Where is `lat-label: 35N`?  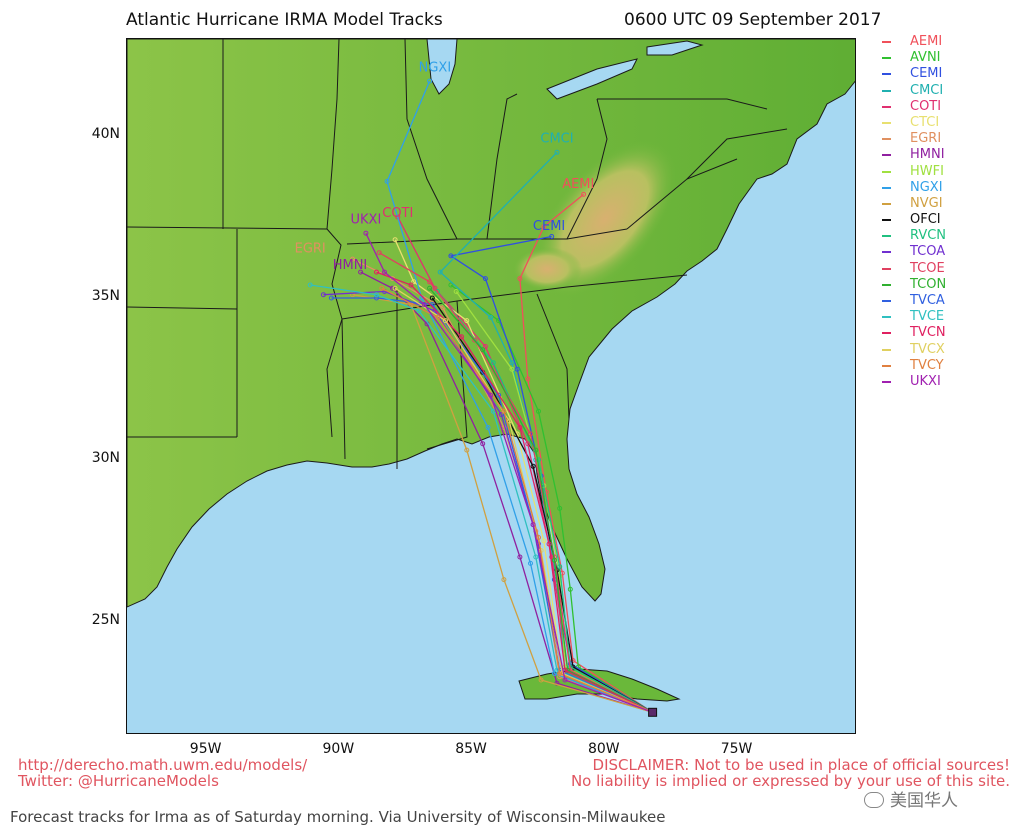
lat-label: 35N is located at coordinates (105, 295).